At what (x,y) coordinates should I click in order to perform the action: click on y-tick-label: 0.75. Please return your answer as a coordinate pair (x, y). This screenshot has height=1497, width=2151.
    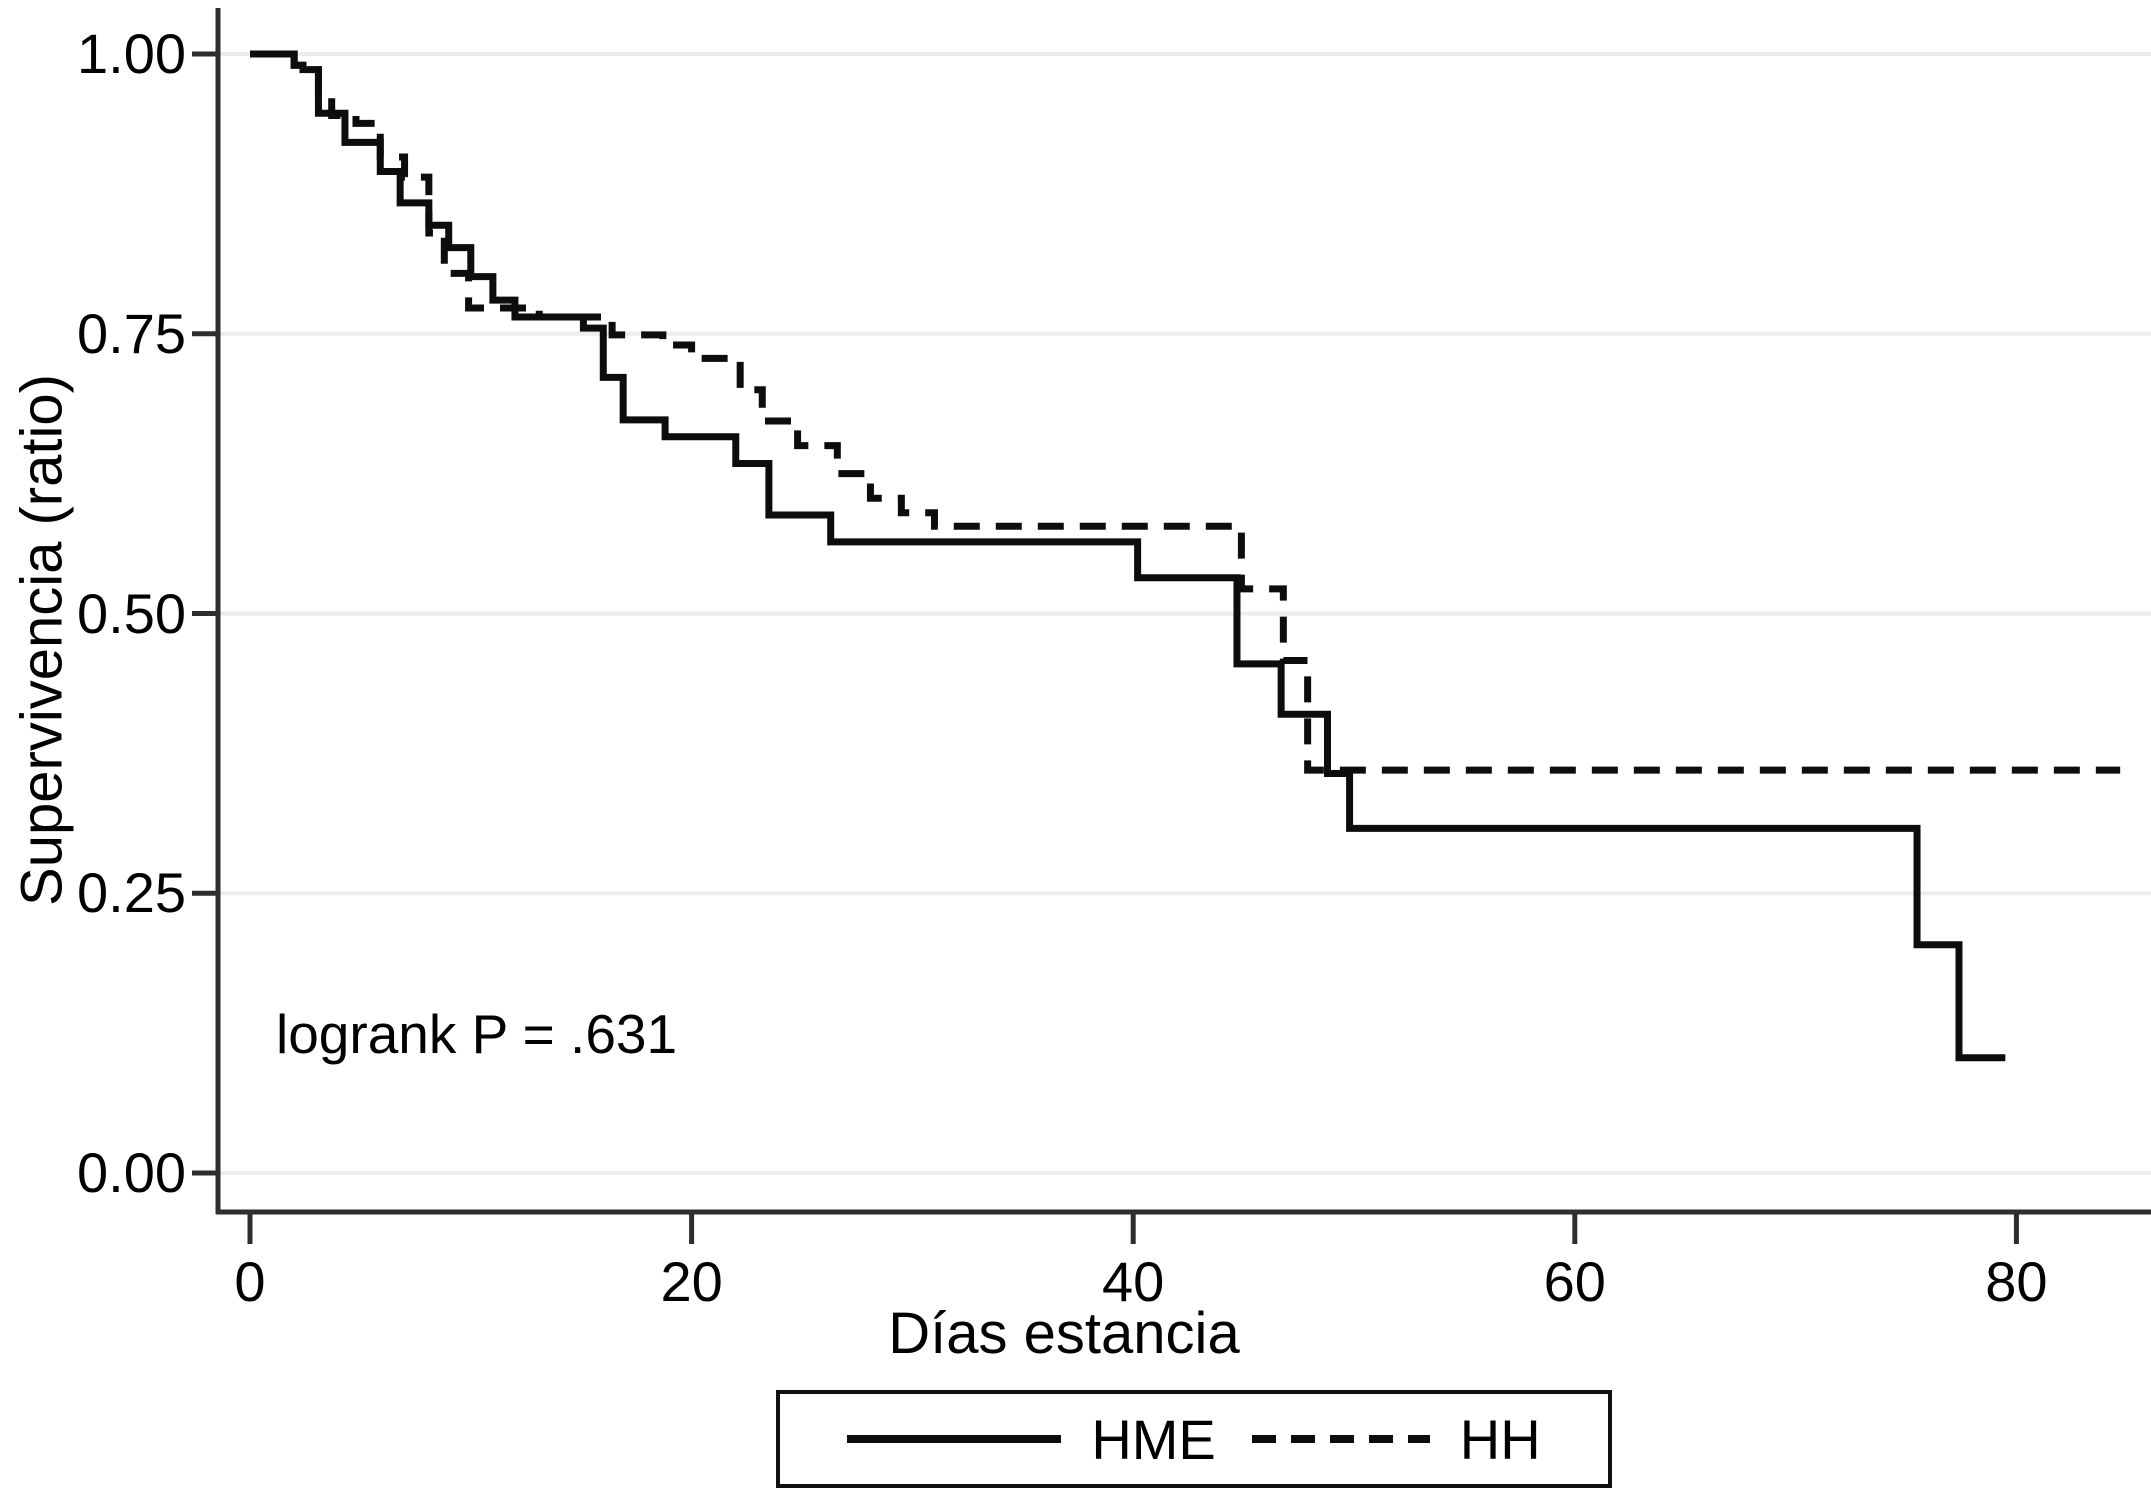
    Looking at the image, I should click on (131, 333).